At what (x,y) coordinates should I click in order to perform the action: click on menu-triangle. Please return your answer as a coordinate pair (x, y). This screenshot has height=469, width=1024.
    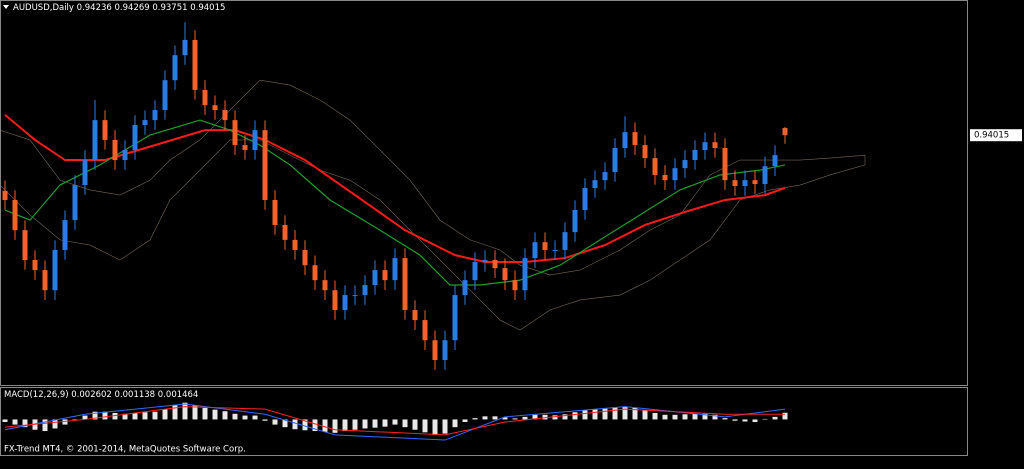
    Looking at the image, I should click on (6, 7).